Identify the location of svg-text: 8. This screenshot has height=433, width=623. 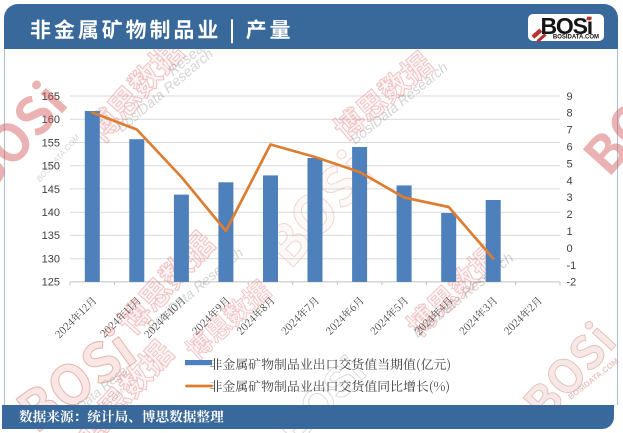
(570, 114).